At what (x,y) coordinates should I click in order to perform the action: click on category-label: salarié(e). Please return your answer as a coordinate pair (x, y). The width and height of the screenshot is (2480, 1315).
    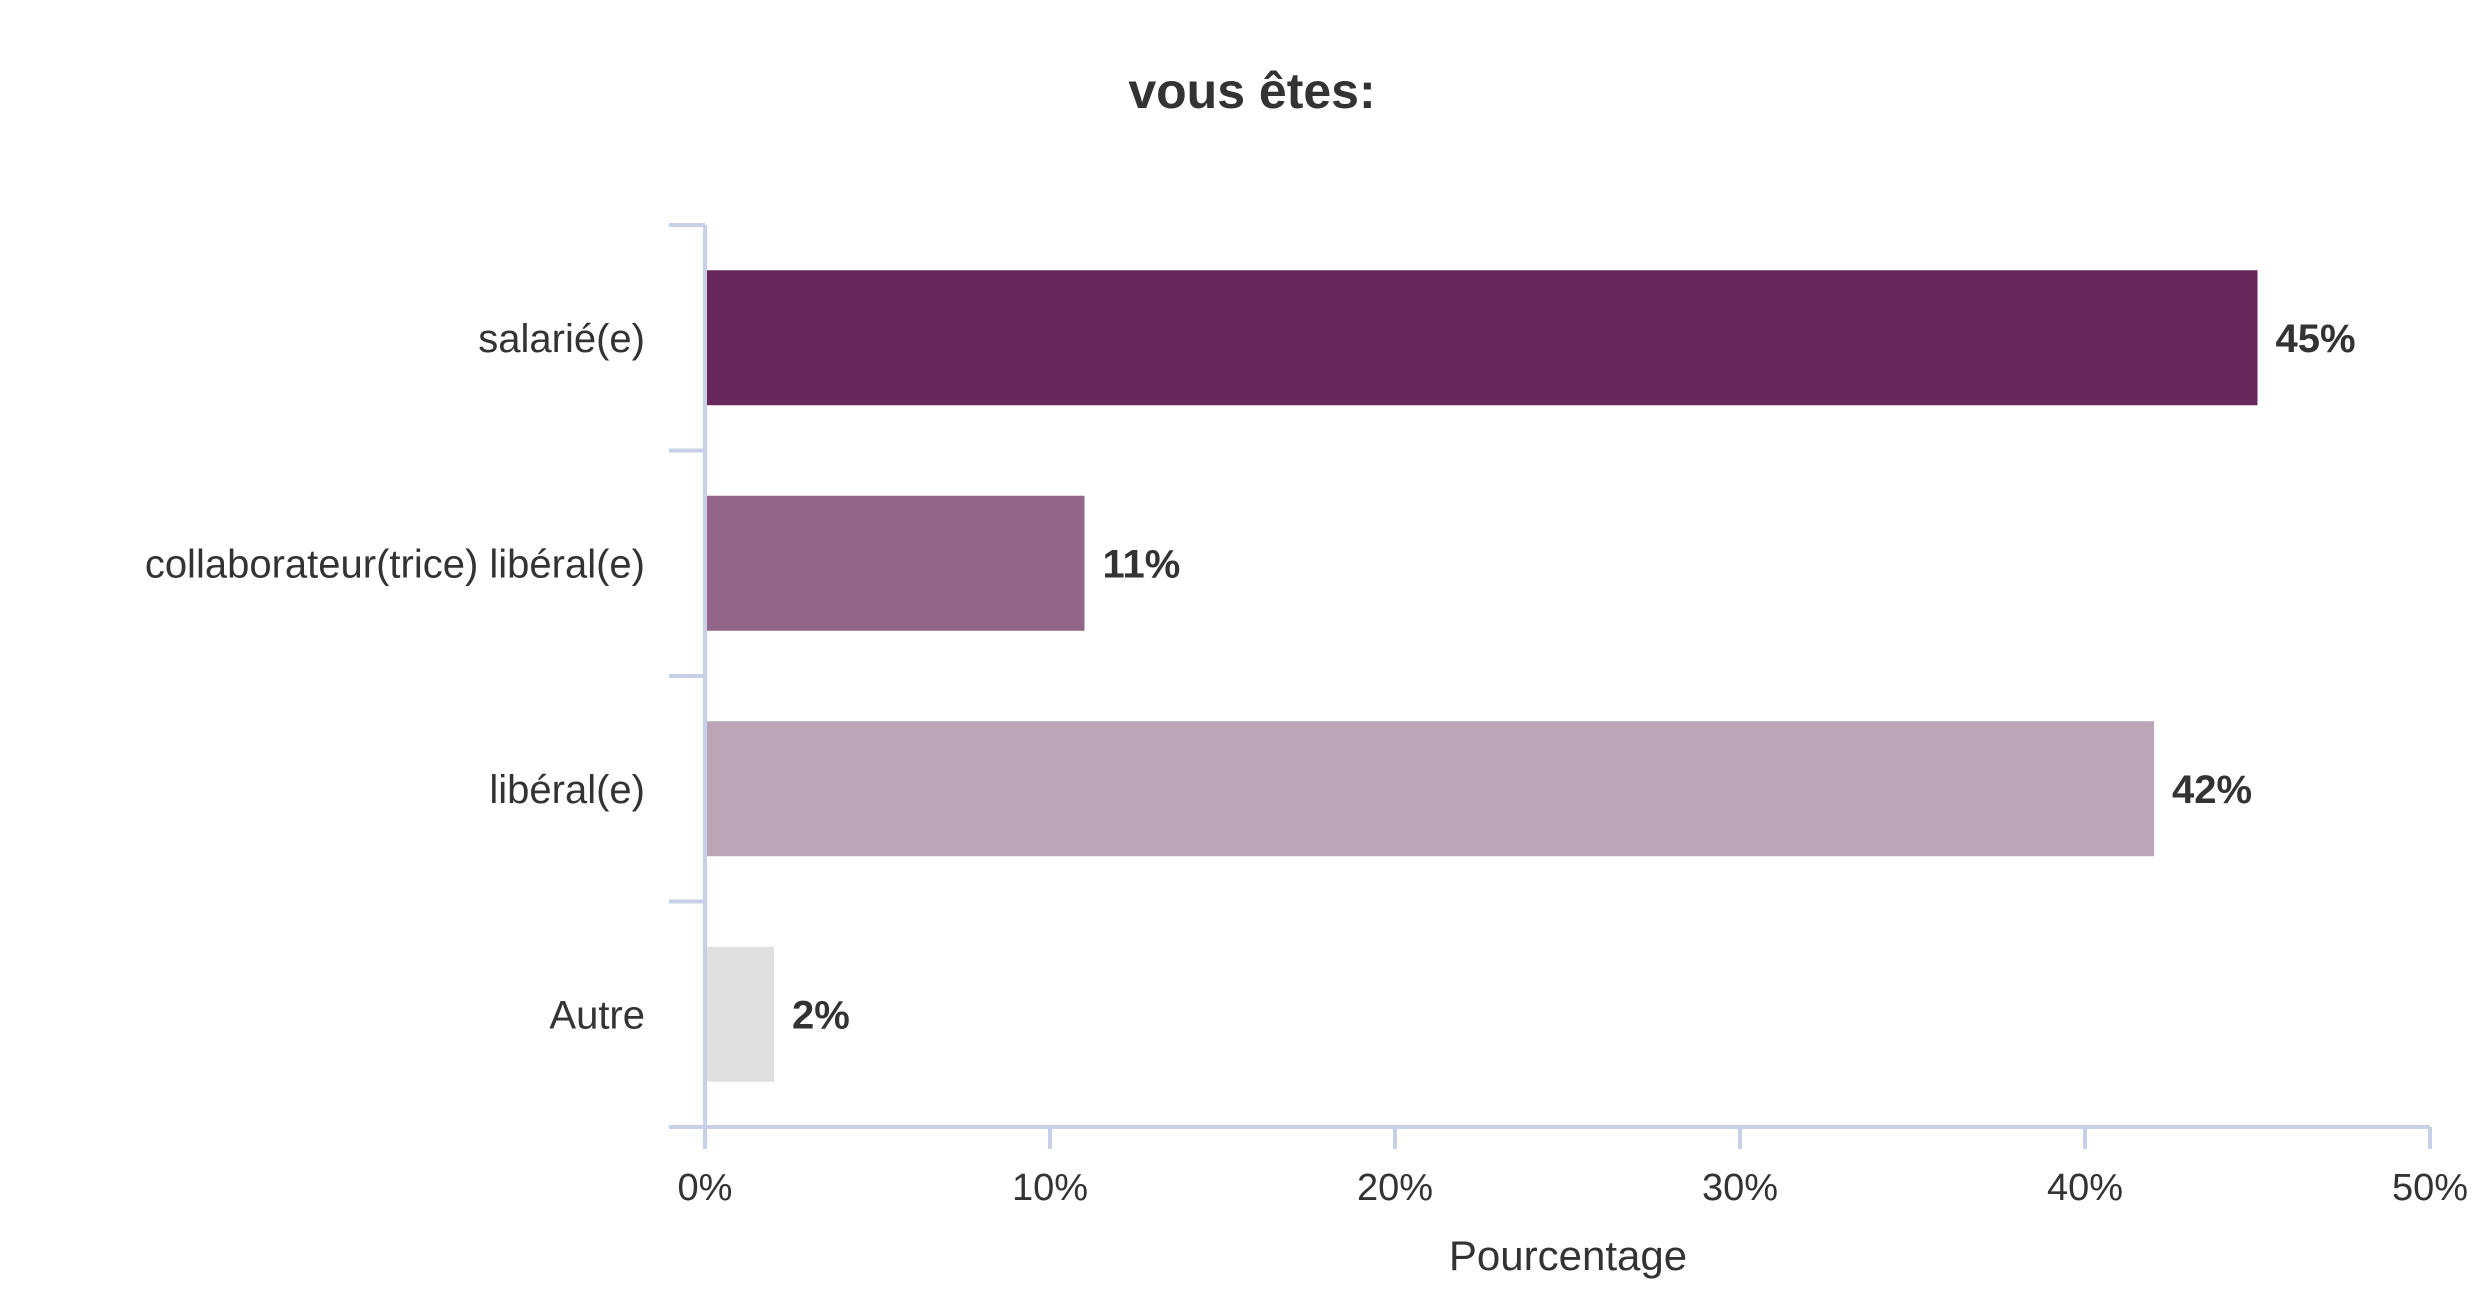
    Looking at the image, I should click on (561, 339).